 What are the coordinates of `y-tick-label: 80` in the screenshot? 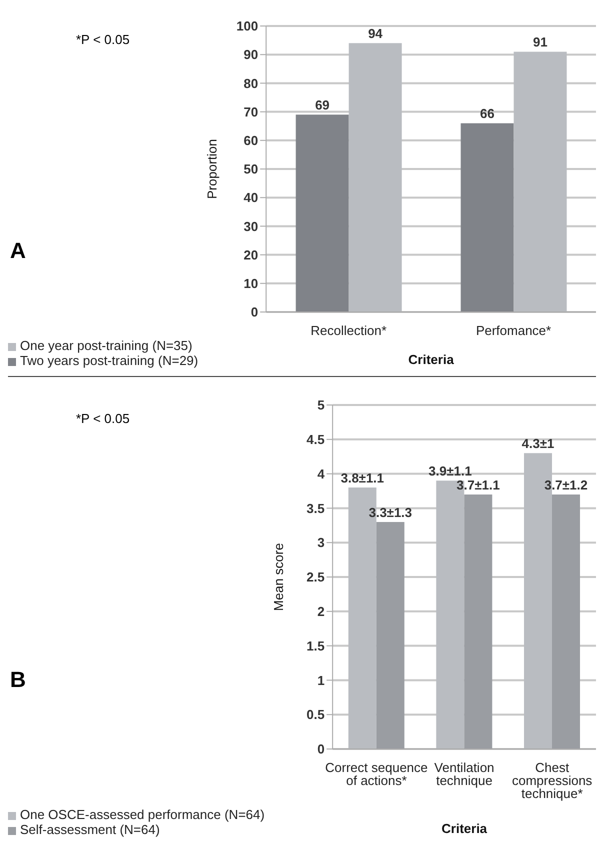 It's located at (251, 83).